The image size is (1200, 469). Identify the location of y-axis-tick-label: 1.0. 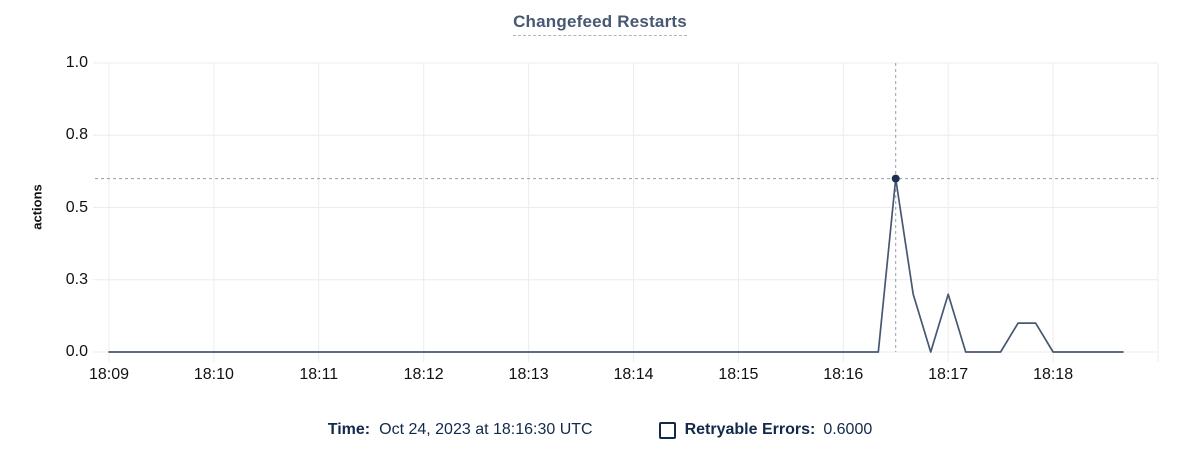
(76, 62).